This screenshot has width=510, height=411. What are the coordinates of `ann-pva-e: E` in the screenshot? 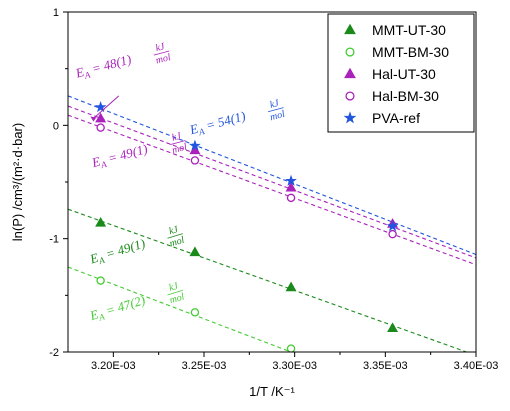 It's located at (193, 129).